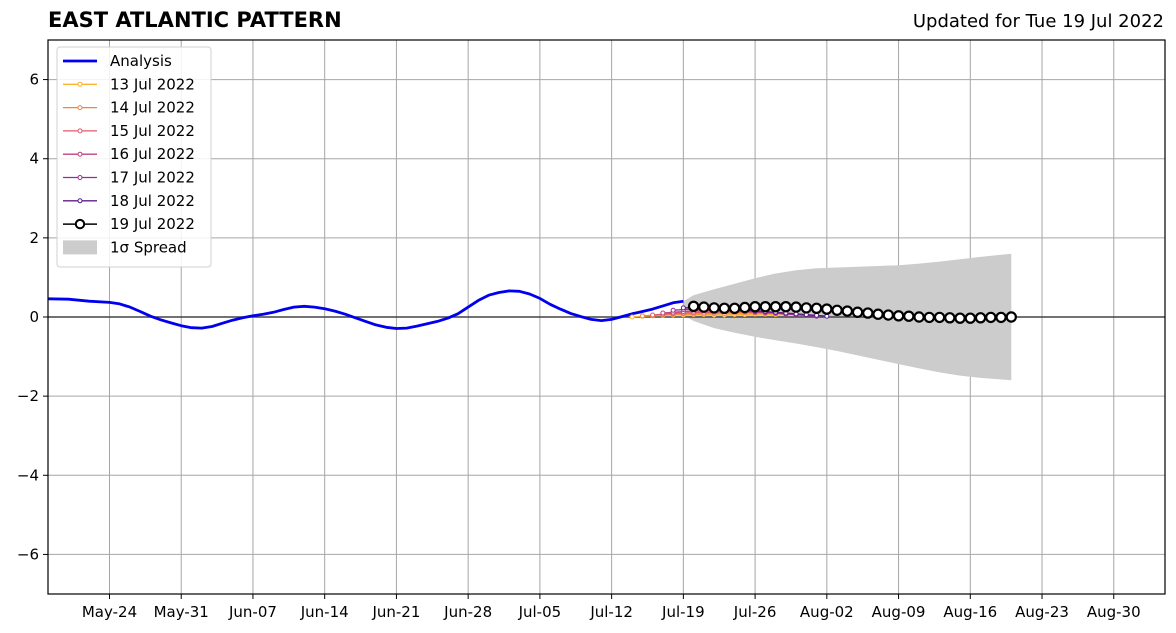 The height and width of the screenshot is (633, 1176). I want to click on legend-label: 16 Jul 2022, so click(152, 154).